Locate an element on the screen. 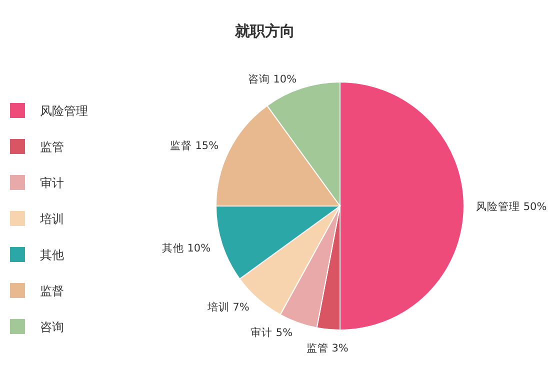 Image resolution: width=554 pixels, height=384 pixels. chart-title: 就职方向 is located at coordinates (264, 31).